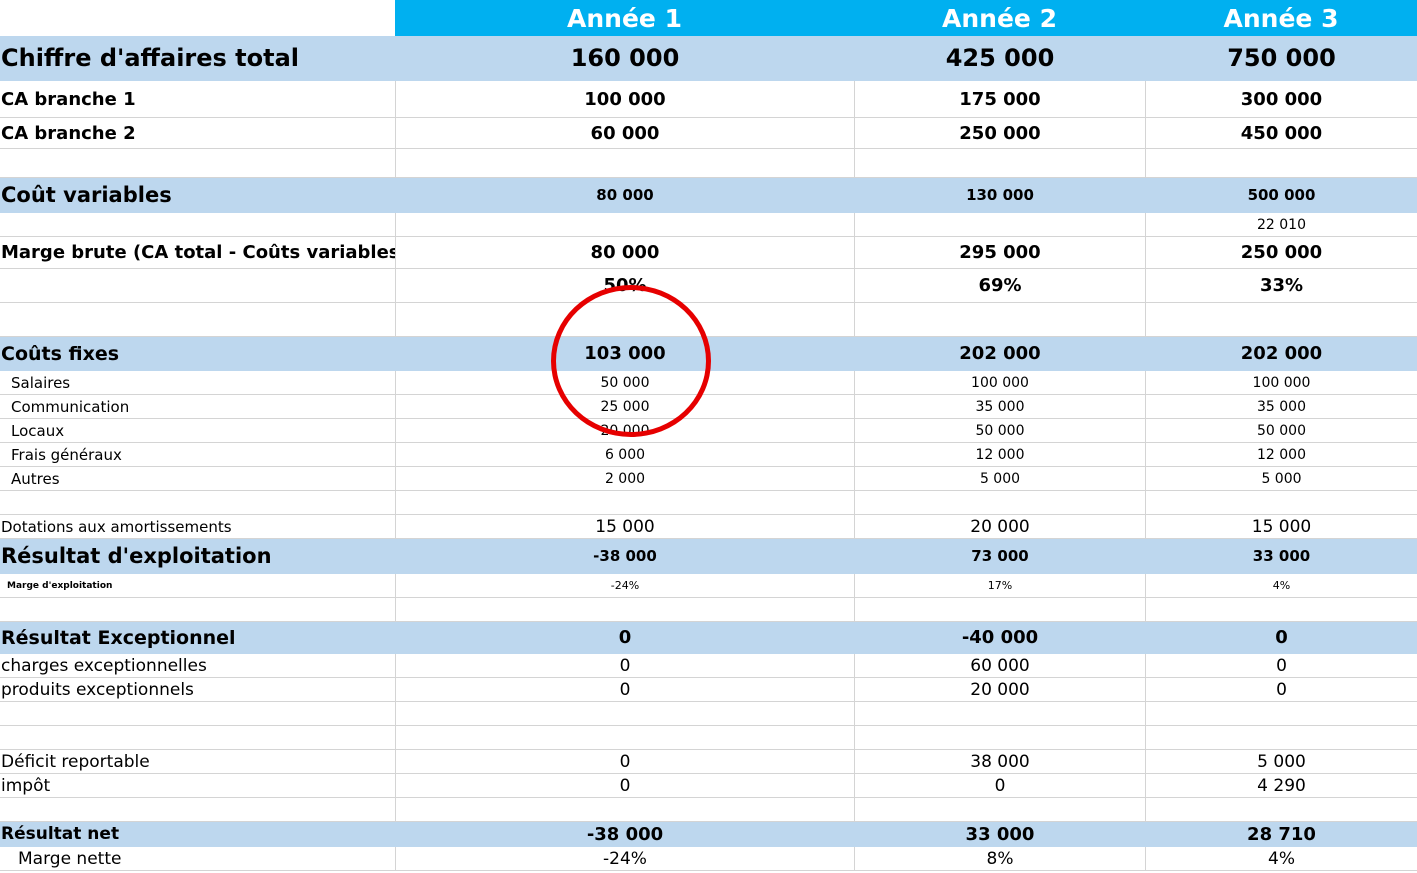 This screenshot has height=873, width=1417. What do you see at coordinates (1281, 637) in the screenshot?
I see `resultat-exceptionnel-y3: 0` at bounding box center [1281, 637].